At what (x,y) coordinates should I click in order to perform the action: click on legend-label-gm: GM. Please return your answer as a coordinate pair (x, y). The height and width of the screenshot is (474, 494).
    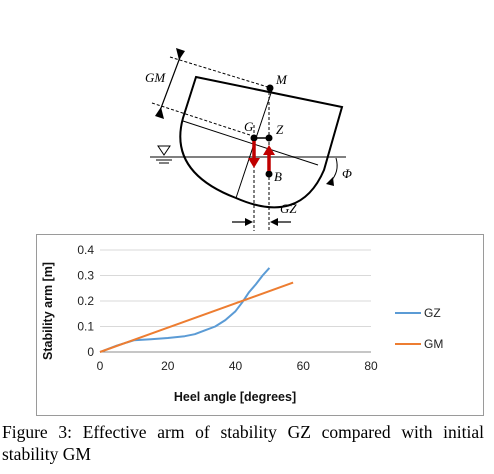
    Looking at the image, I should click on (433, 344).